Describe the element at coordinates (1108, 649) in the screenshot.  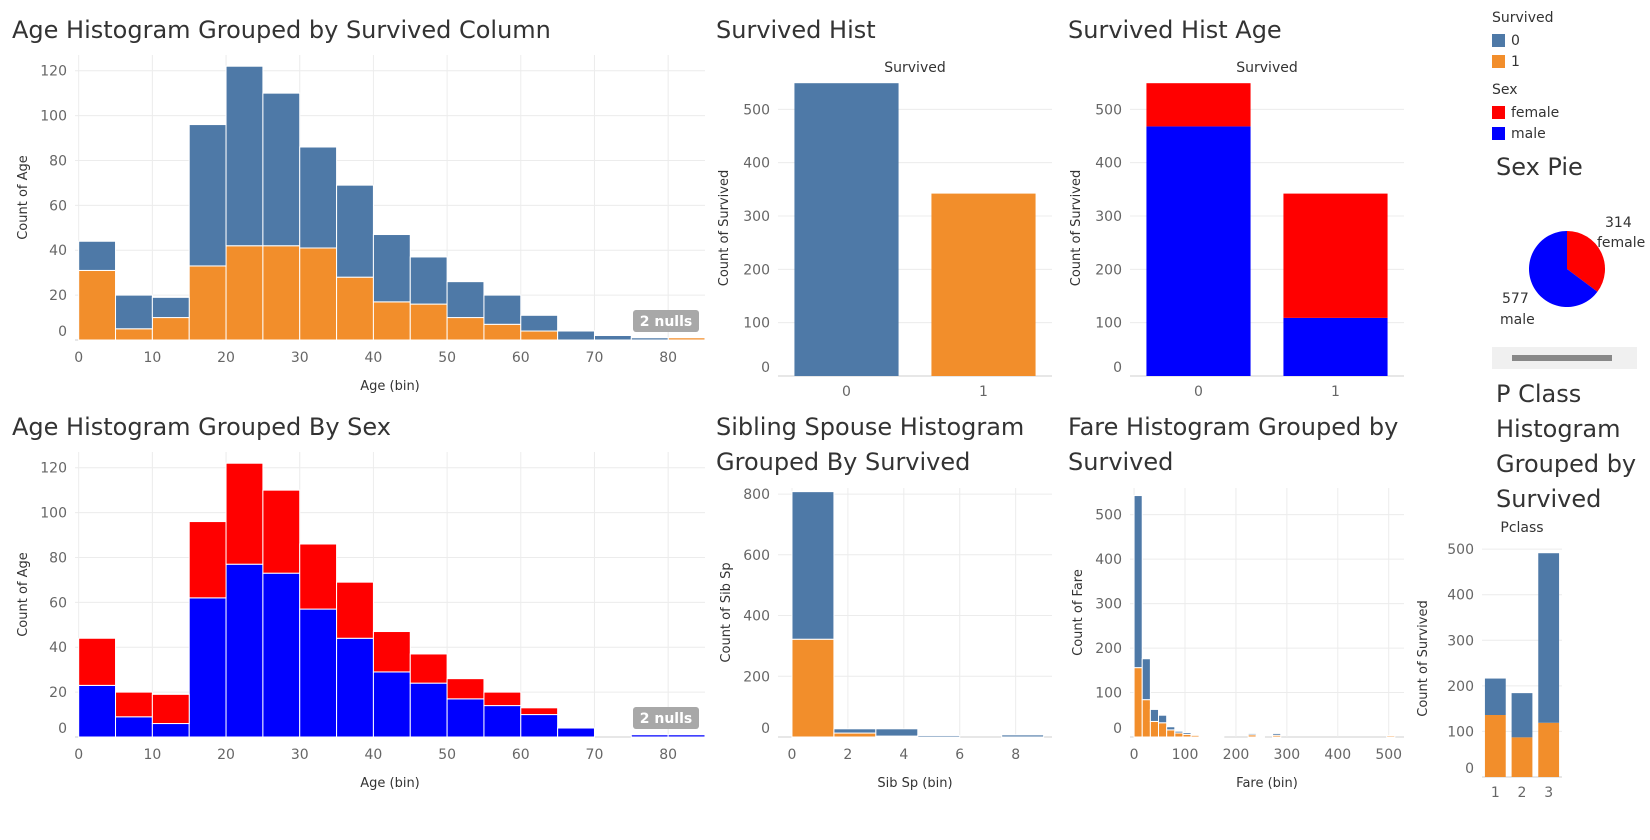
I see `fare-ytick-label: 200` at that location.